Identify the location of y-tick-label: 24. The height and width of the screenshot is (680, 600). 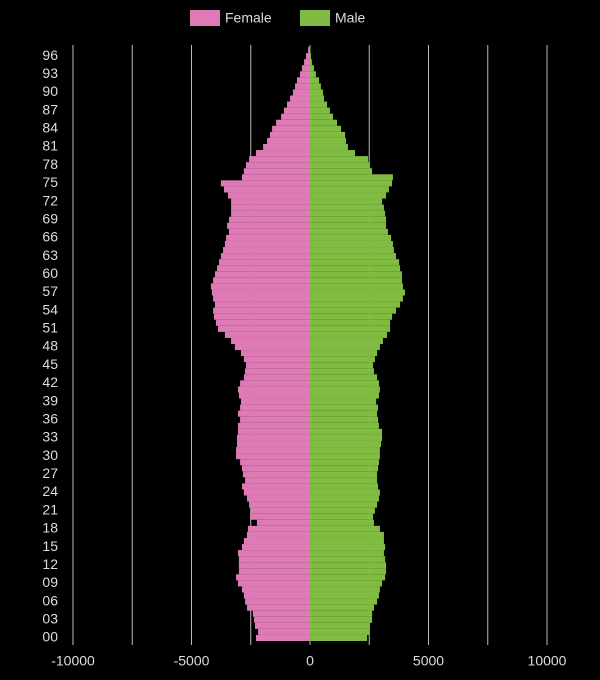
(50, 491).